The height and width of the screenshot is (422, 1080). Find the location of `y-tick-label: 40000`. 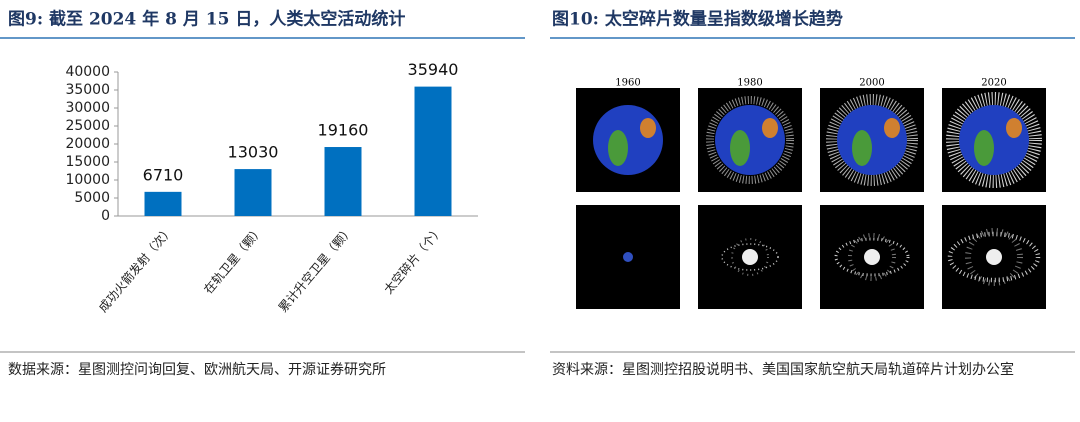

y-tick-label: 40000 is located at coordinates (87, 72).